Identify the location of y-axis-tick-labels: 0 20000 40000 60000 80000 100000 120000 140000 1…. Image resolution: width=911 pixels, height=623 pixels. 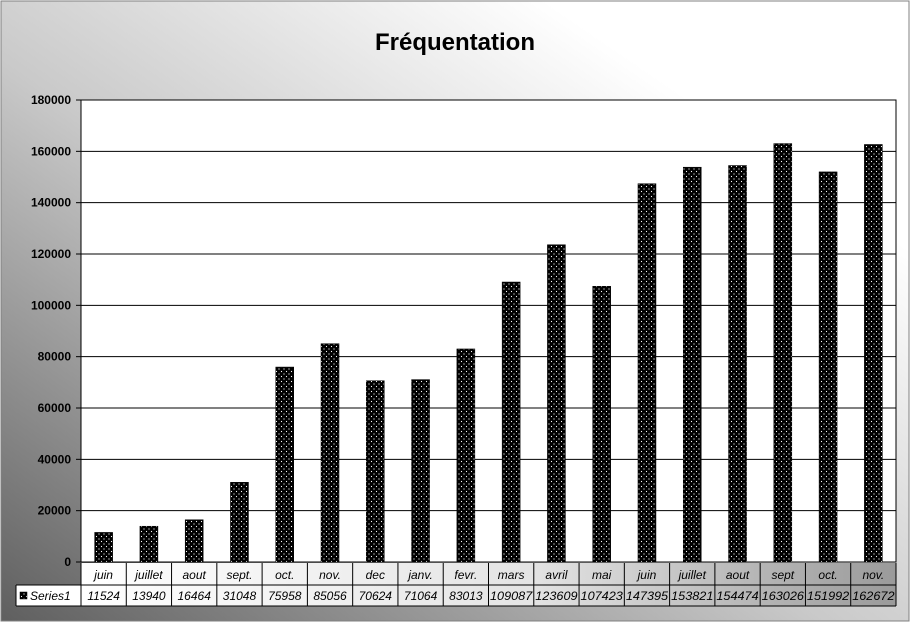
(51, 331).